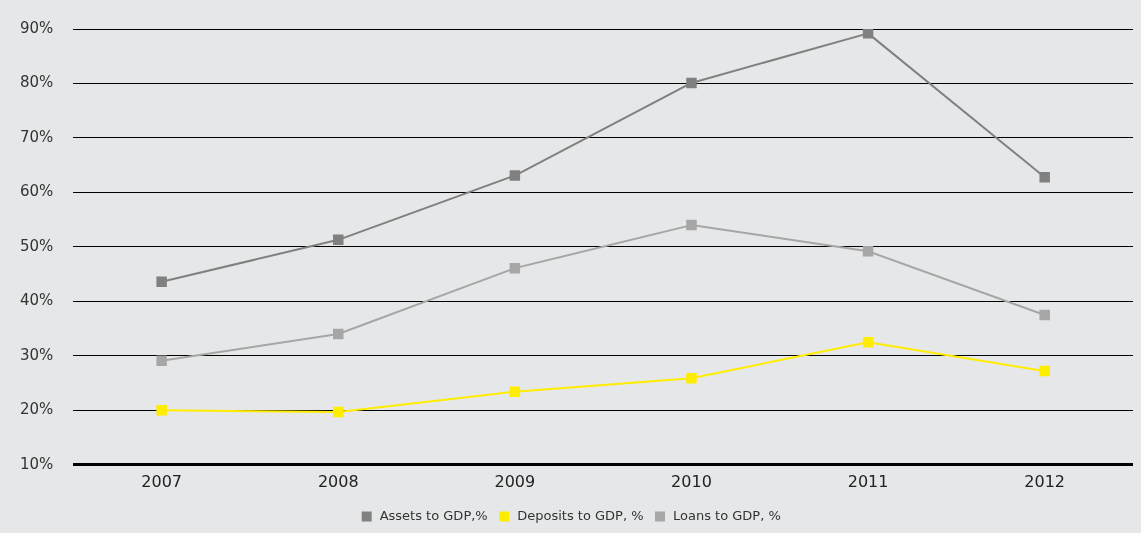 Image resolution: width=1141 pixels, height=533 pixels. Describe the element at coordinates (580, 515) in the screenshot. I see `legend-label: Deposits to GDP, %` at that location.